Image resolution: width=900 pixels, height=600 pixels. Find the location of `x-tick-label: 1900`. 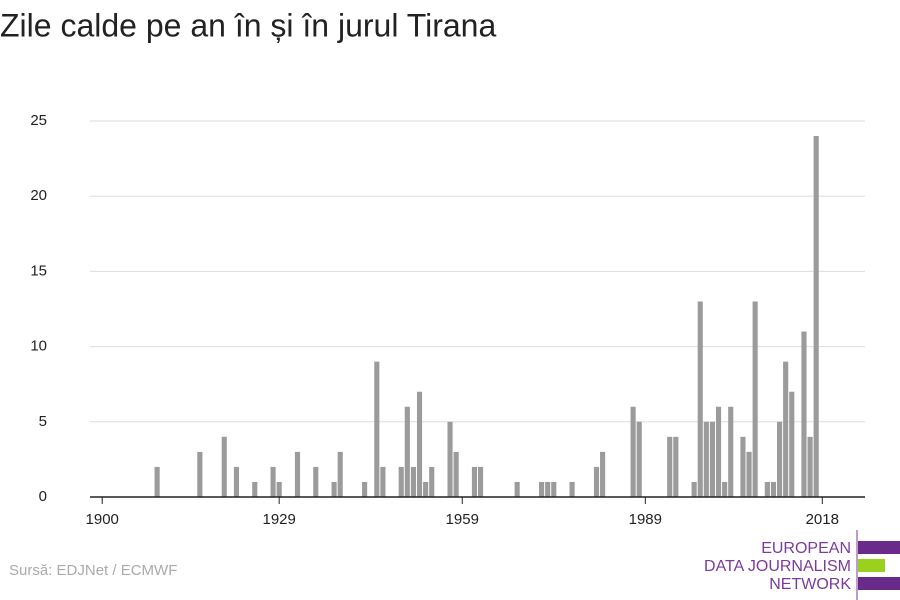

x-tick-label: 1900 is located at coordinates (102, 519).